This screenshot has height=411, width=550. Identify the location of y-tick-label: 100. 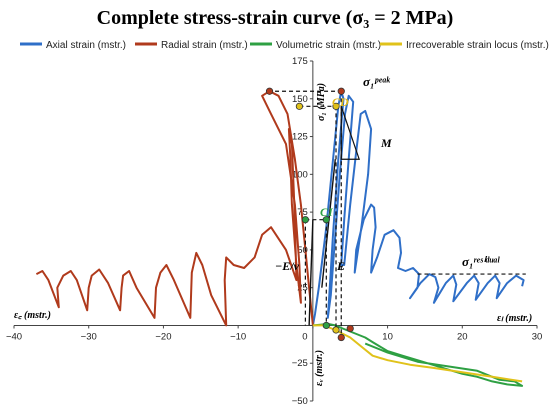
(300, 174).